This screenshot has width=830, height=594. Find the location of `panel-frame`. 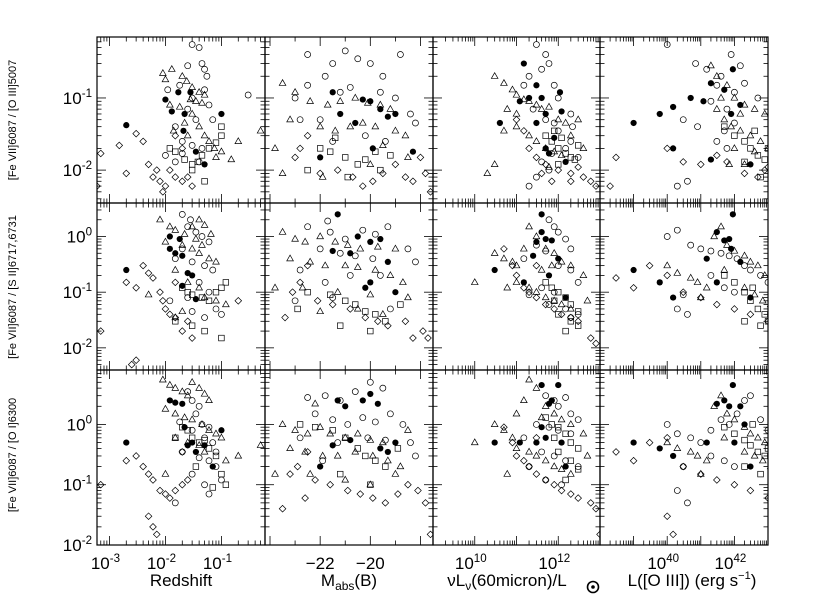

panel-frame is located at coordinates (516, 457).